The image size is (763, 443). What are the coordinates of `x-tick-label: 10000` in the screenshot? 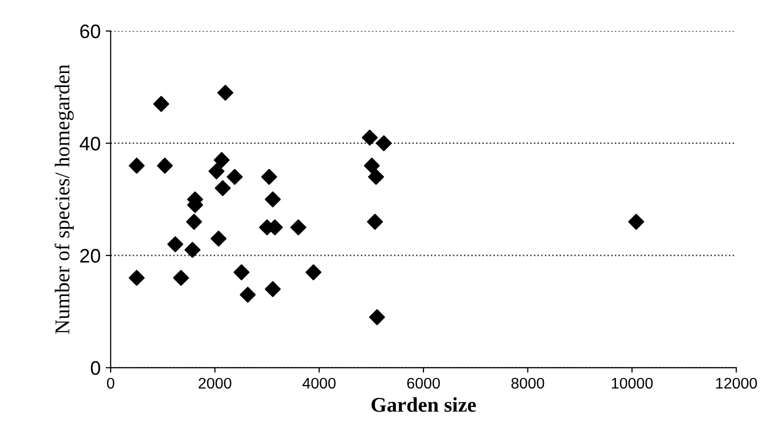 It's located at (632, 383).